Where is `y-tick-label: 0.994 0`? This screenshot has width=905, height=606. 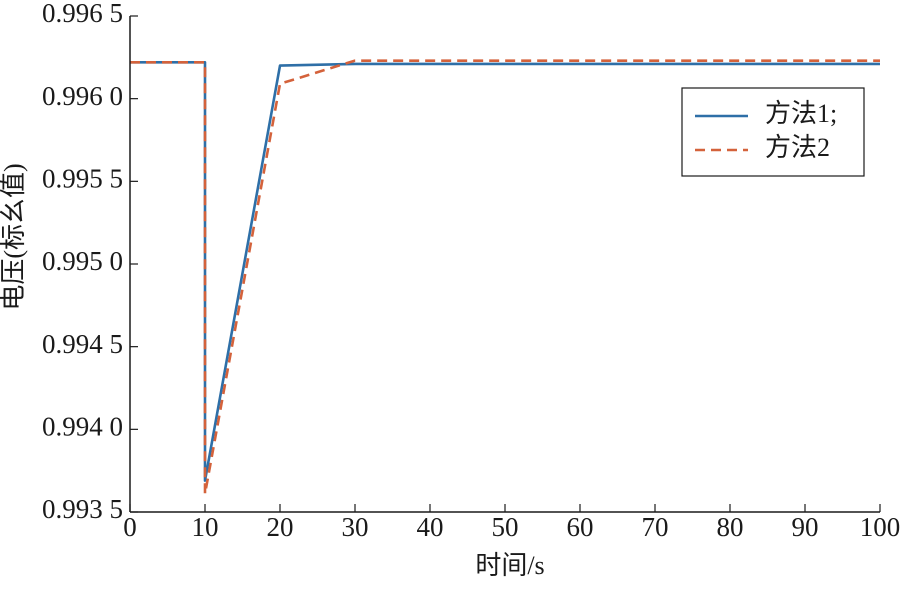 y-tick-label: 0.994 0 is located at coordinates (82, 427).